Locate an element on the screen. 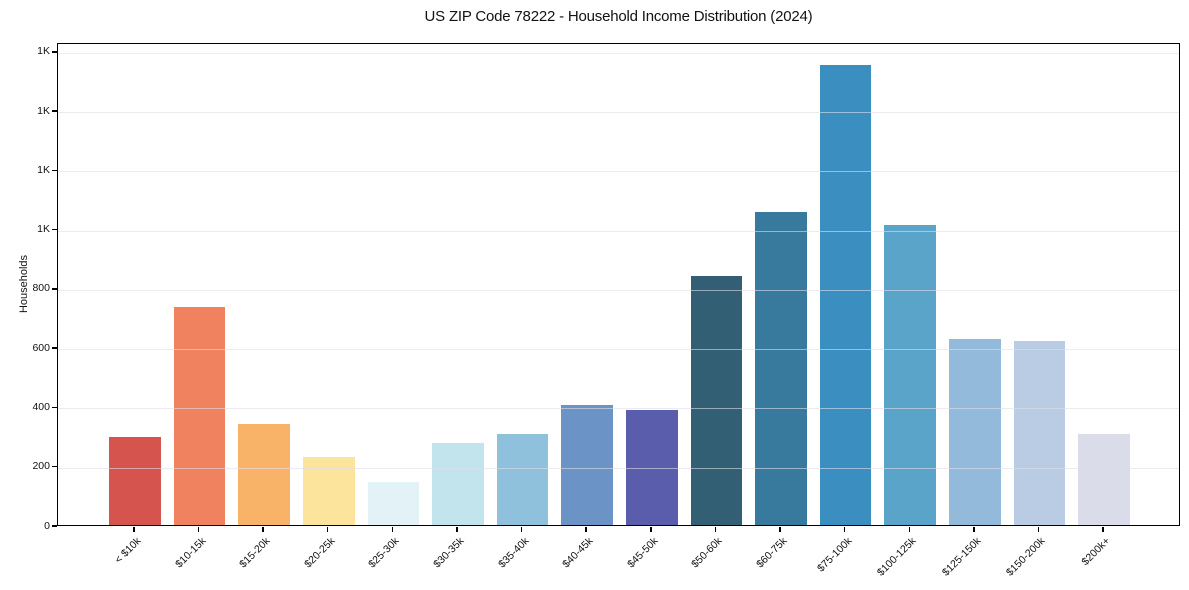 This screenshot has height=590, width=1189. bar-$150-200k is located at coordinates (1039, 433).